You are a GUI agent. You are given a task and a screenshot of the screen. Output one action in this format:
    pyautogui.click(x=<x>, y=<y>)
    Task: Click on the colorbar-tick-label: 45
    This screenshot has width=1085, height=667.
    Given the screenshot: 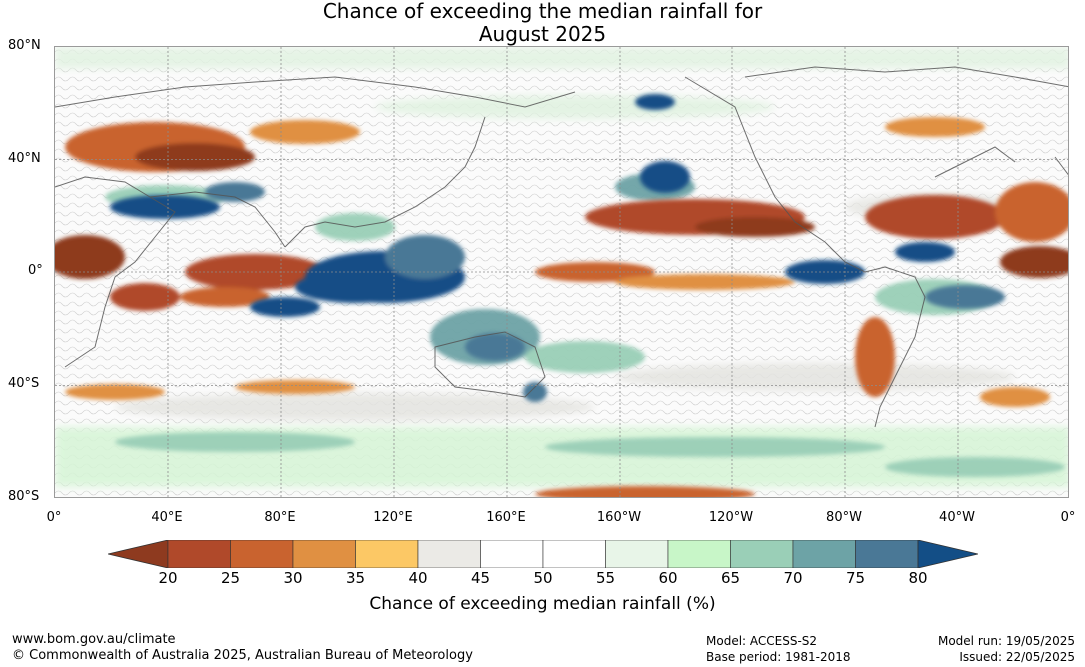 What is the action you would take?
    pyautogui.click(x=480, y=578)
    